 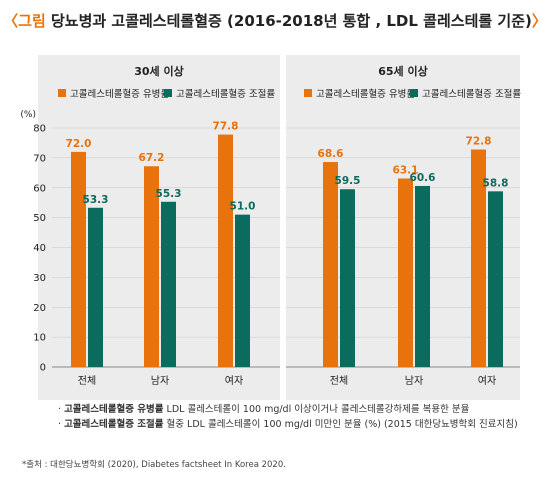 I want to click on data-label: 58.8, so click(x=496, y=183).